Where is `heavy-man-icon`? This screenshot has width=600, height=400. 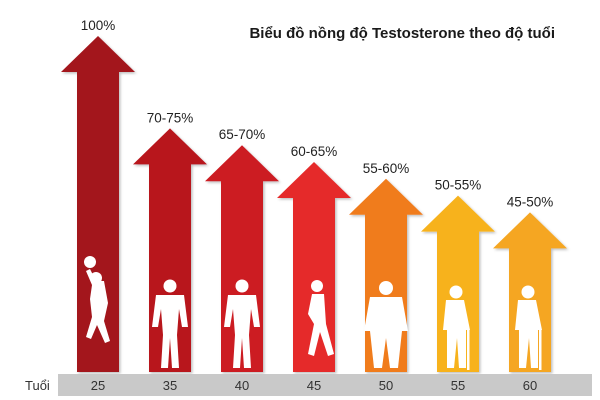
heavy-man-icon is located at coordinates (386, 324).